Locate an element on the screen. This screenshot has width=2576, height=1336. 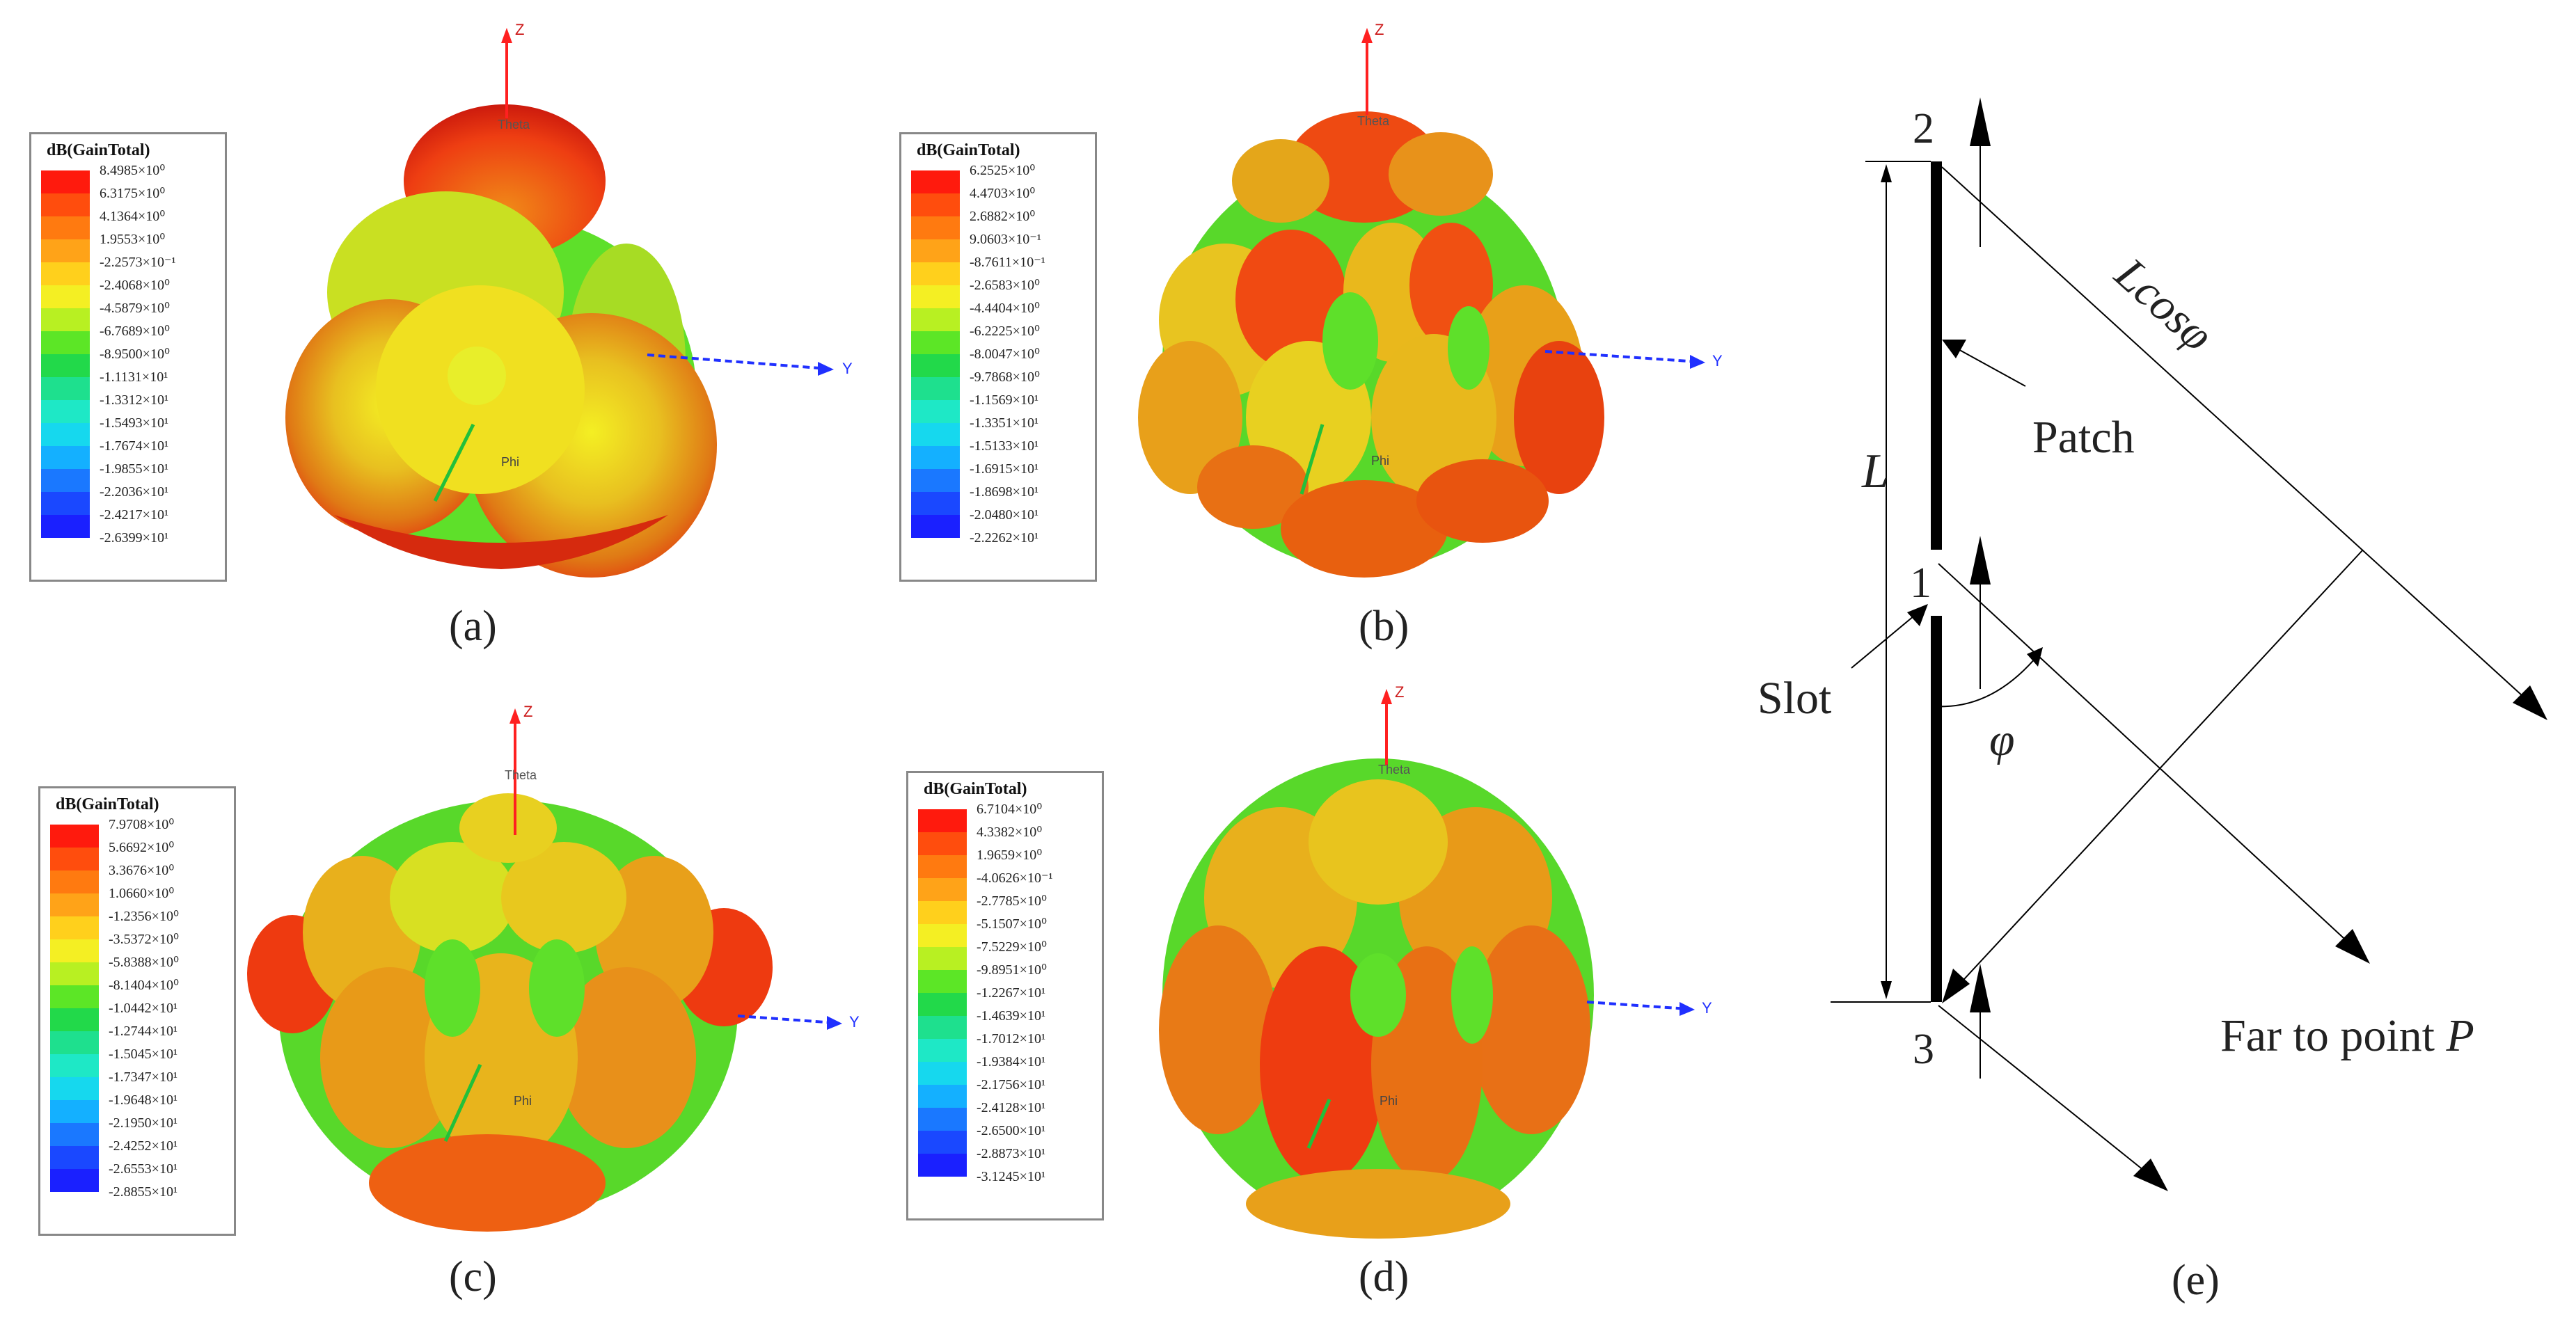
theta-label: Theta is located at coordinates (1394, 770).